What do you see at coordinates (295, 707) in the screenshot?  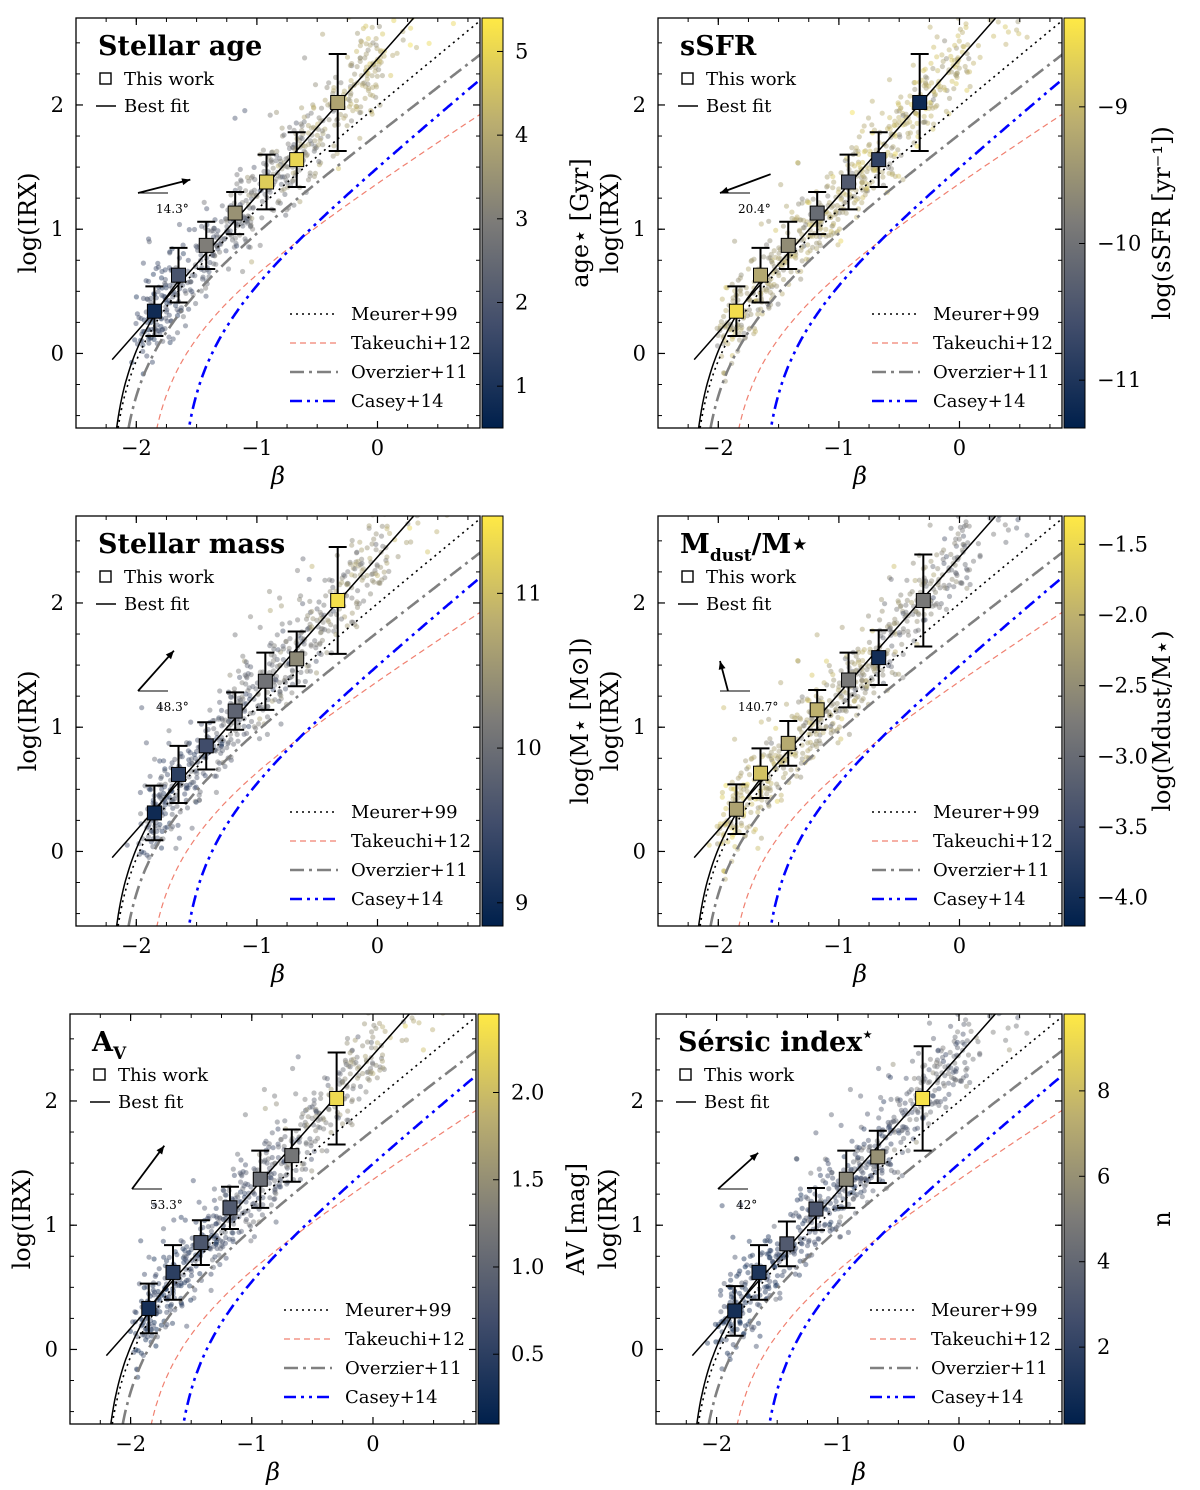 I see `plot-area` at bounding box center [295, 707].